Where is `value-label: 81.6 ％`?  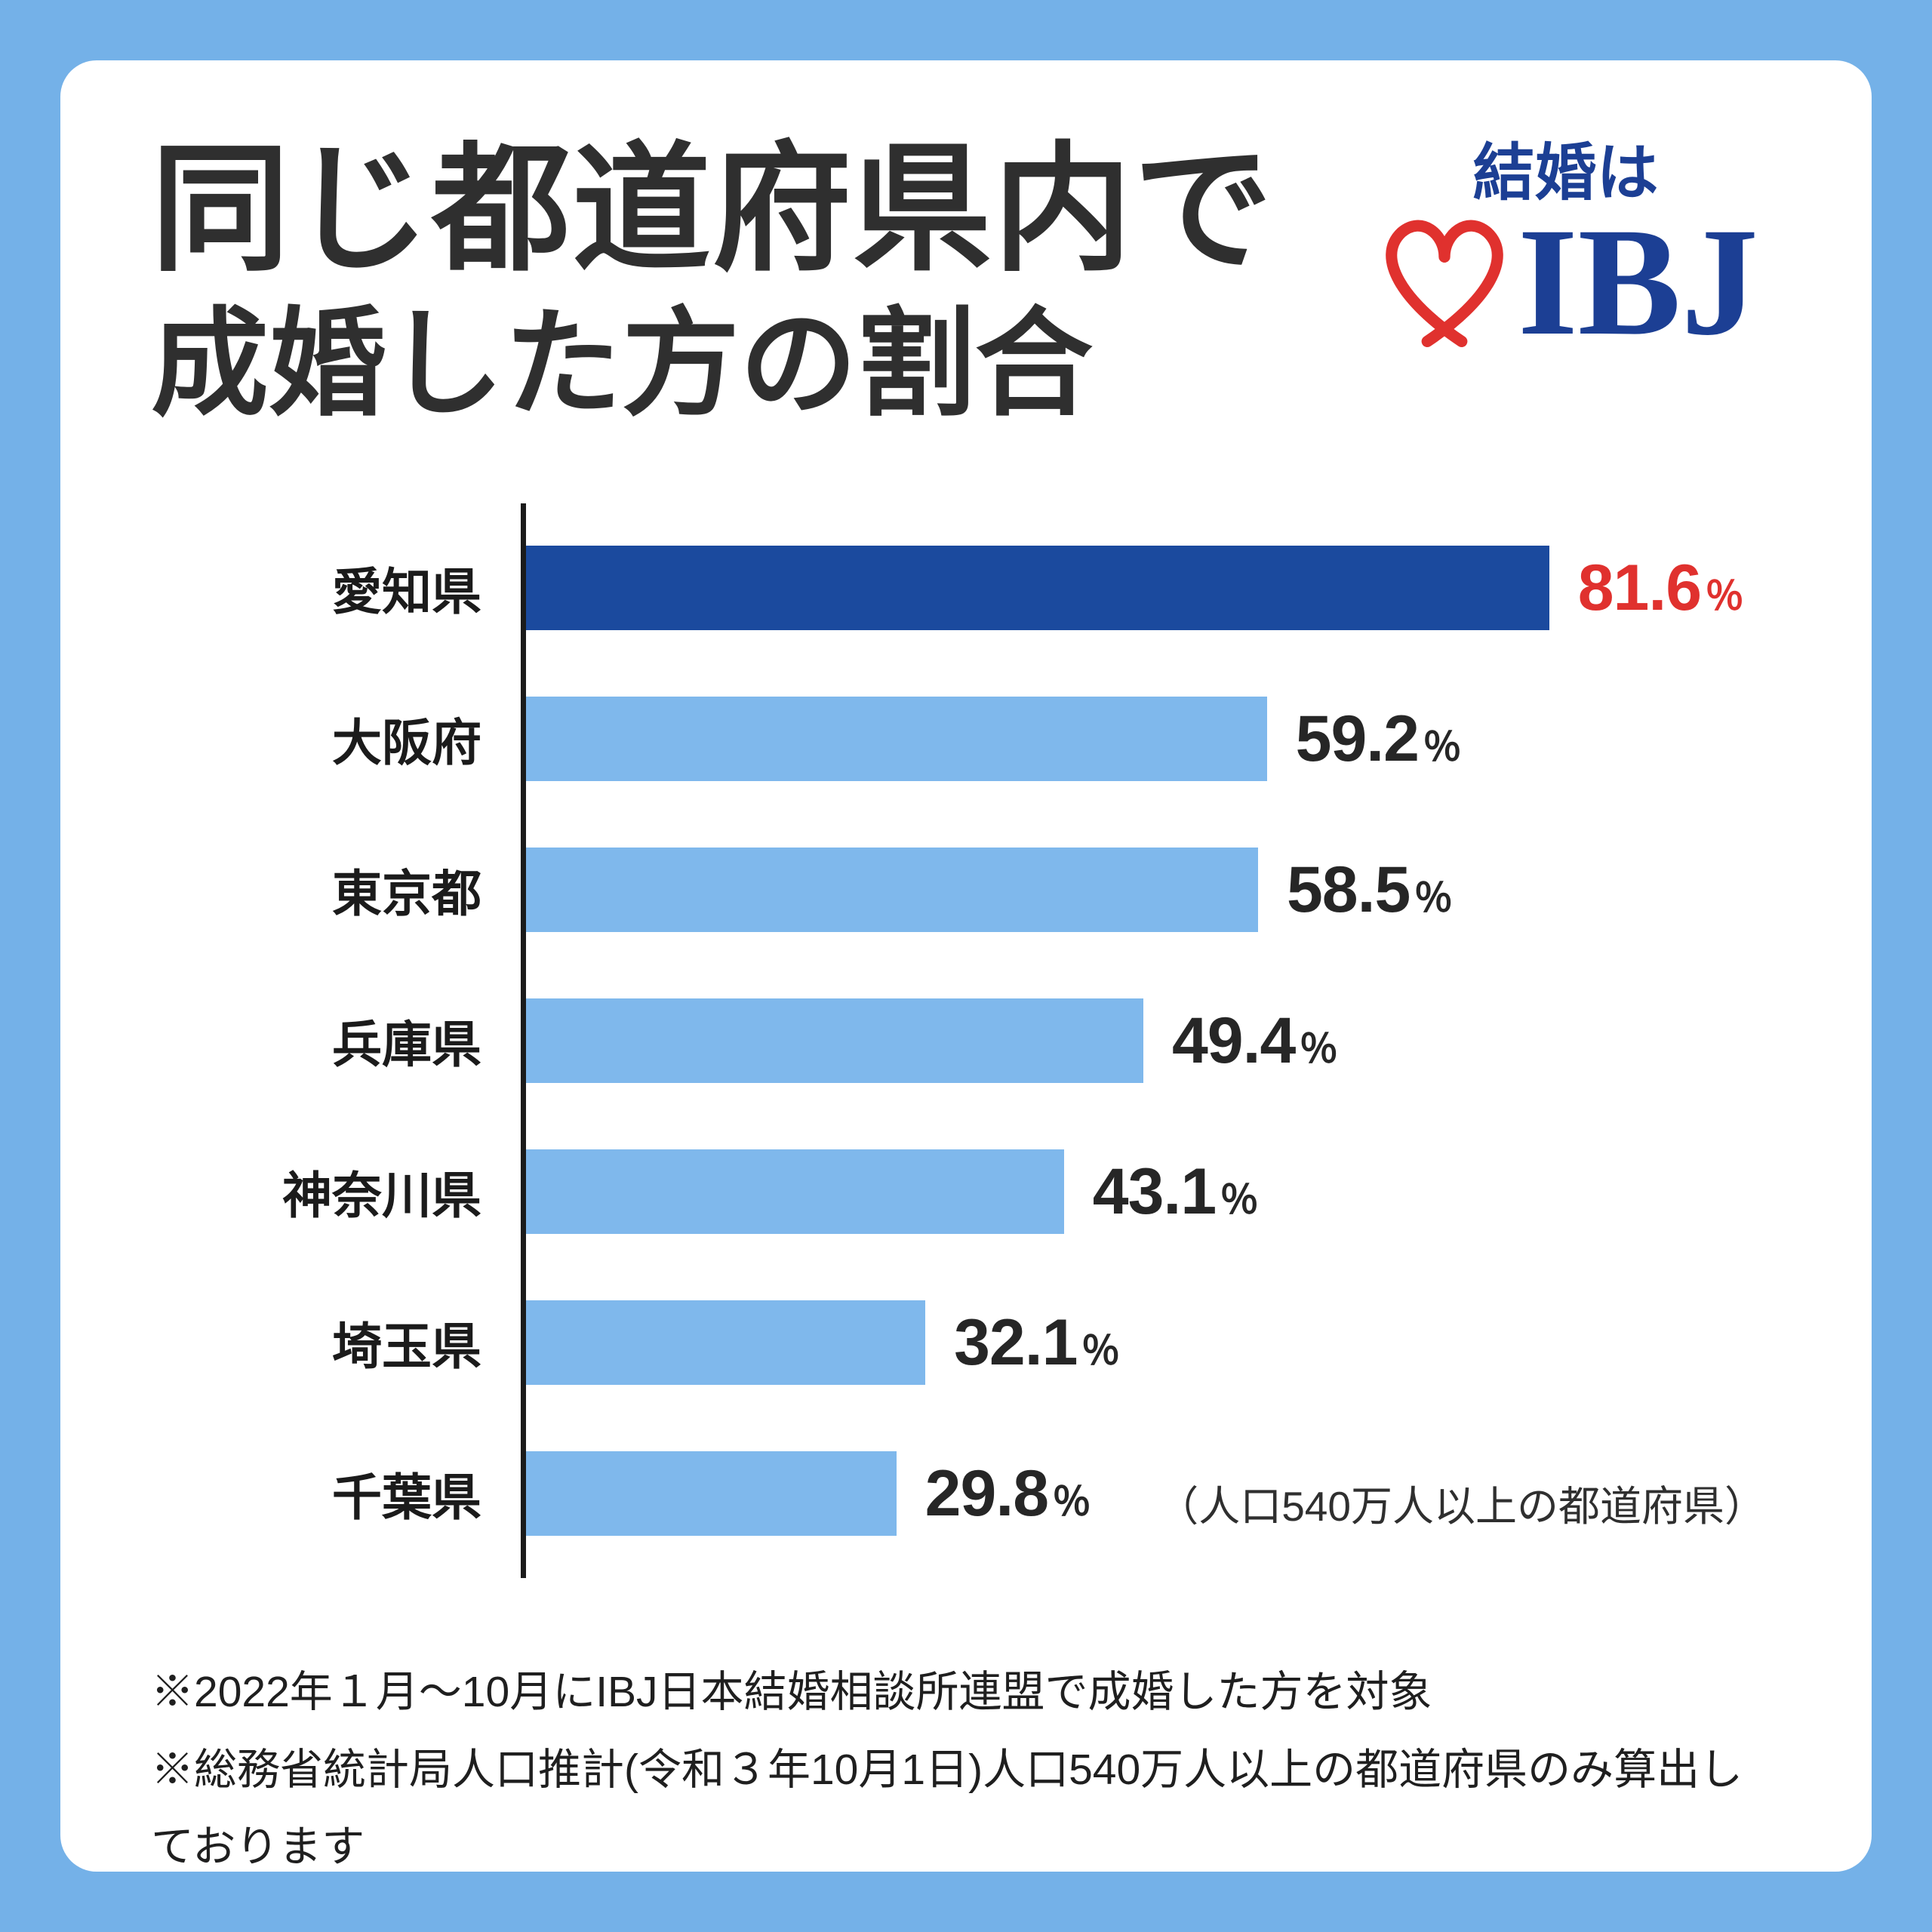
value-label: 81.6 ％ is located at coordinates (1661, 588).